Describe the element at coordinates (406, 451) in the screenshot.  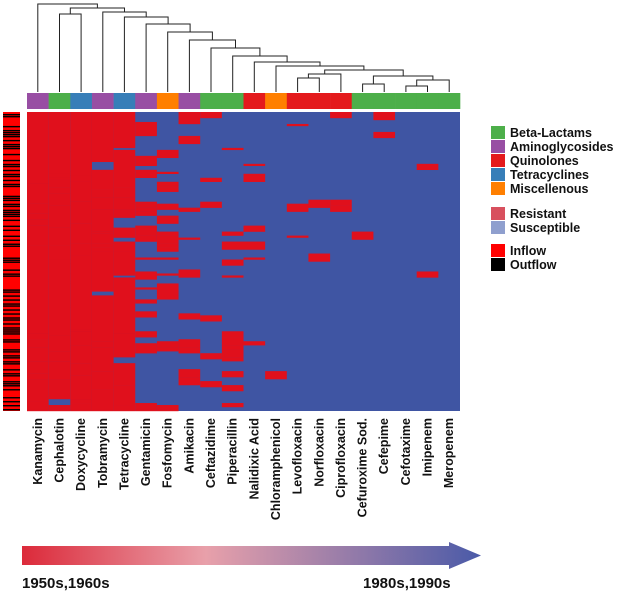
I see `drug-label-cefotaxime: Cefotaxime` at that location.